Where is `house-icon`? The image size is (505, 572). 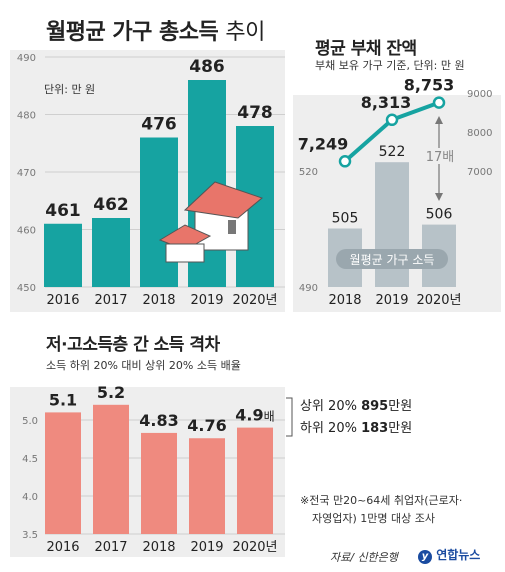
house-icon is located at coordinates (211, 222).